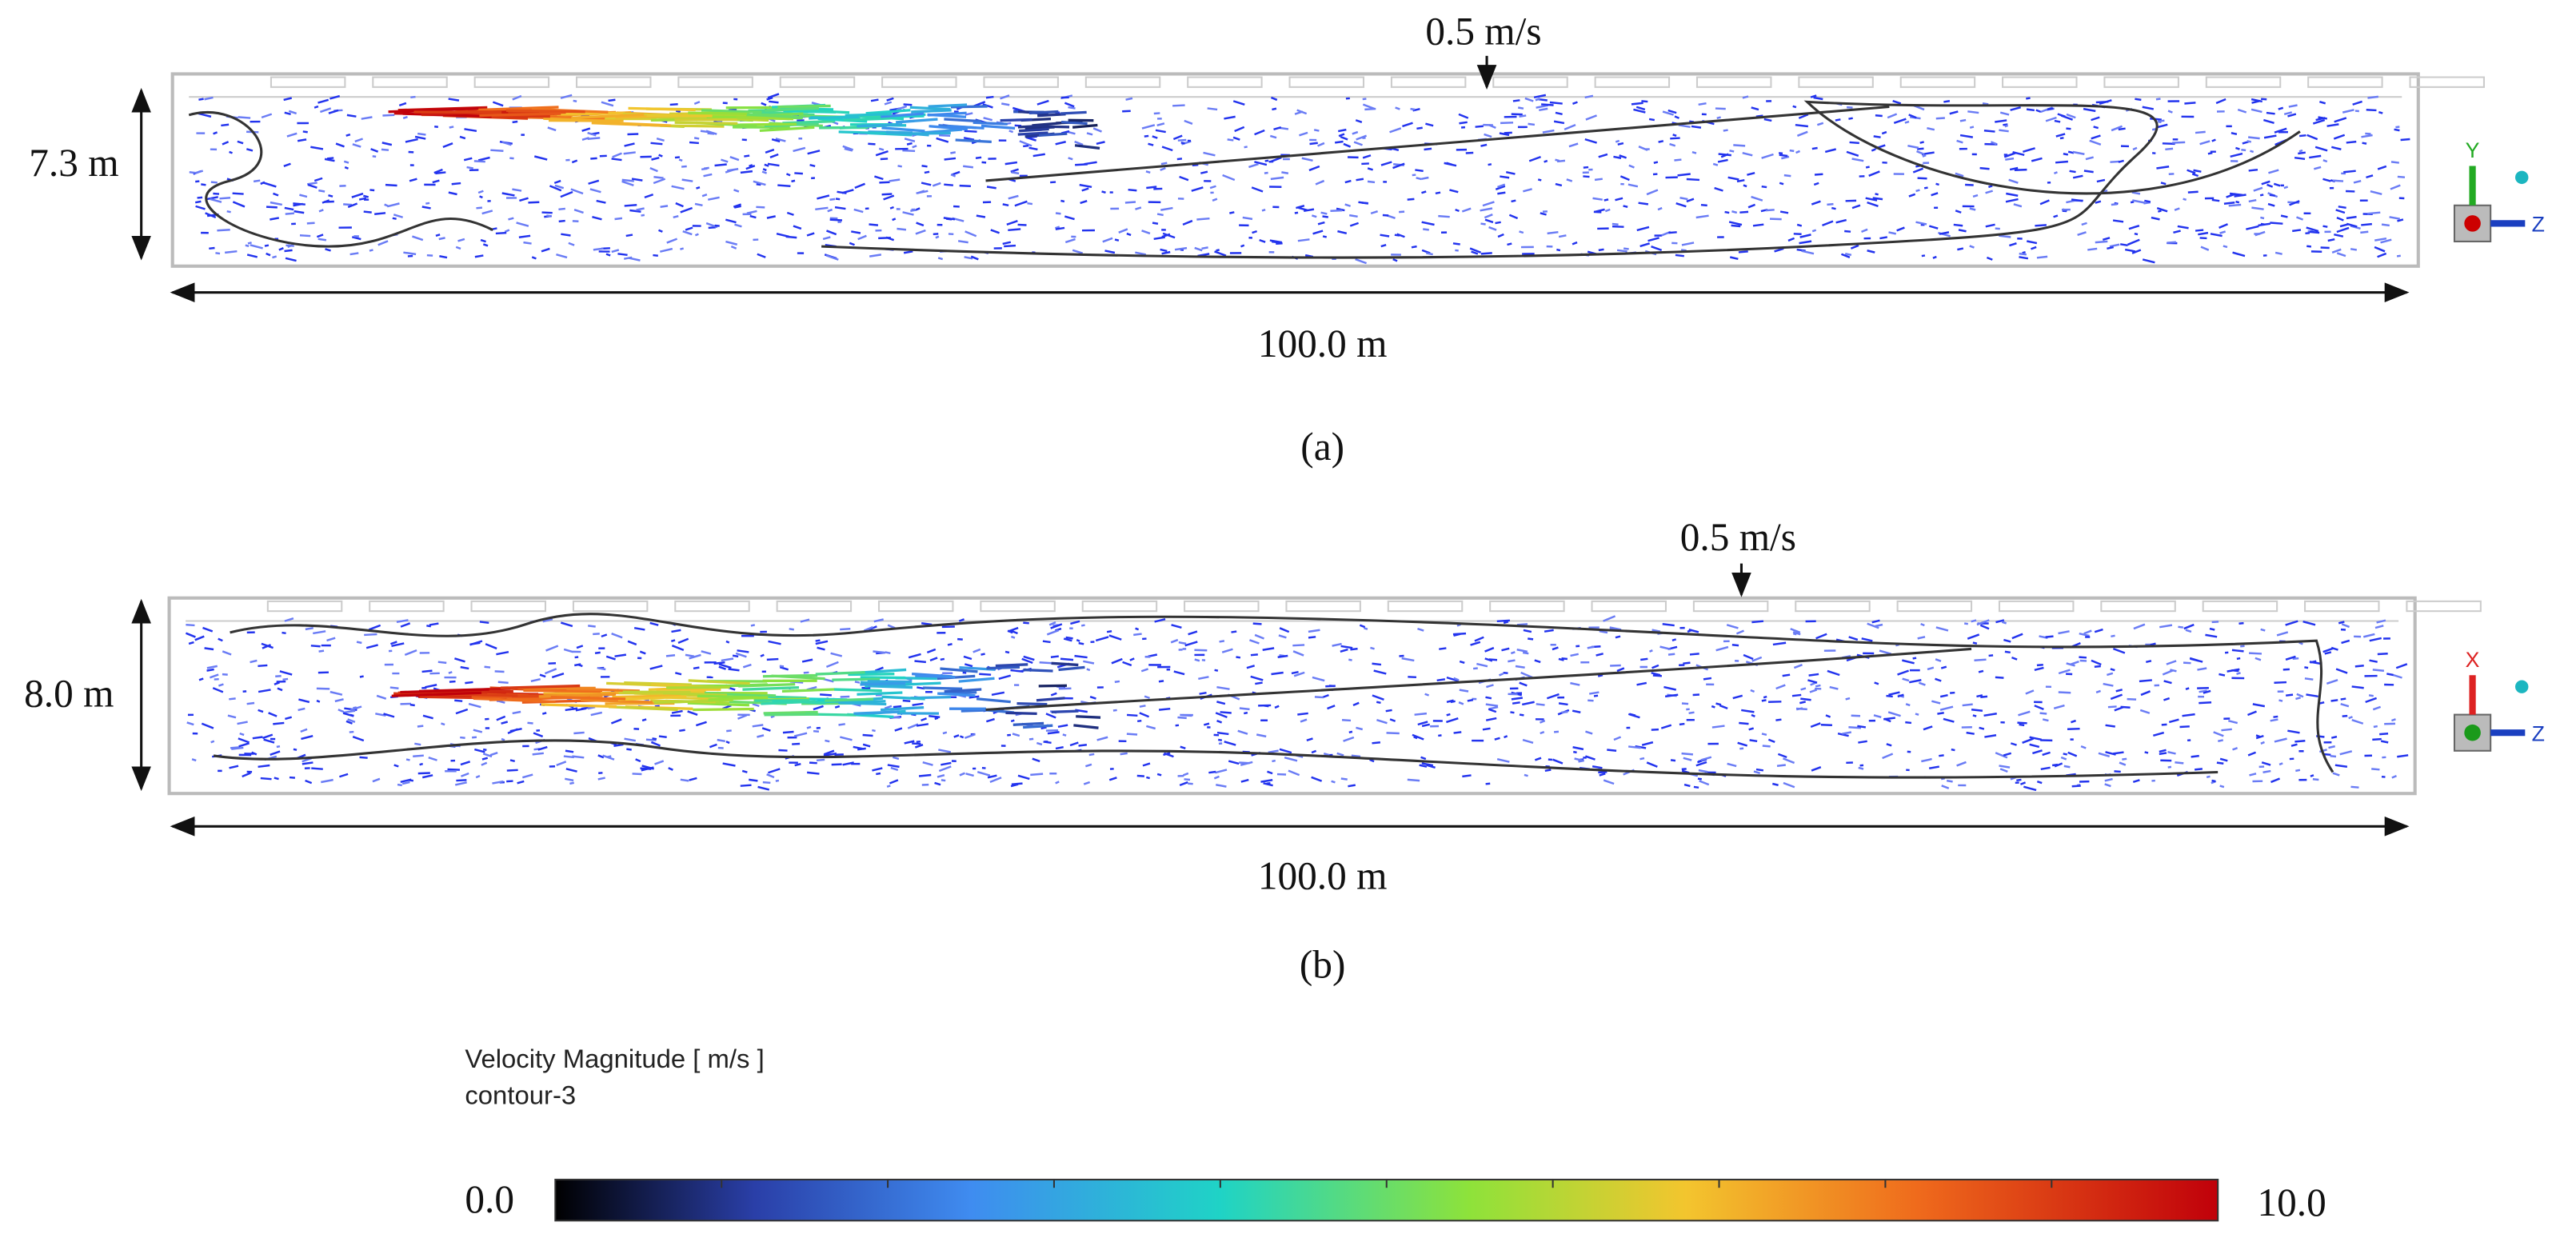 The width and height of the screenshot is (2576, 1242). What do you see at coordinates (340, 179) in the screenshot?
I see `contour-line` at bounding box center [340, 179].